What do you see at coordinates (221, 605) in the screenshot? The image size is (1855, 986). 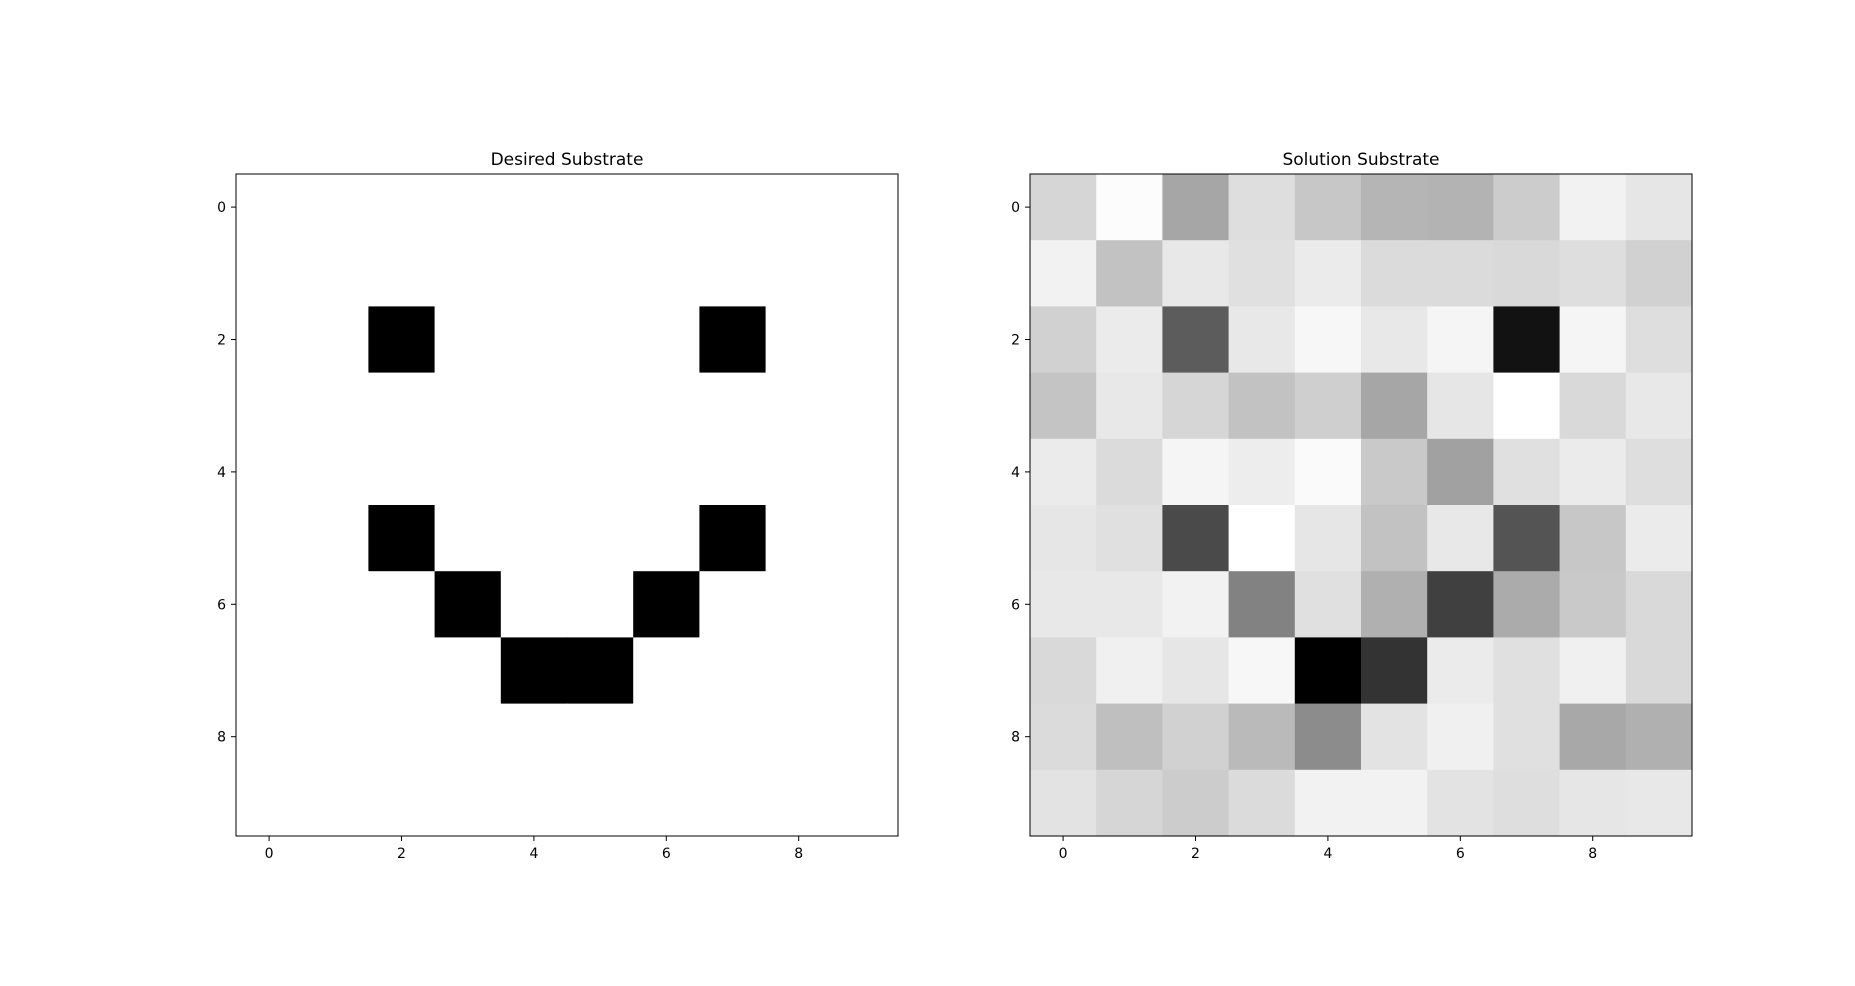 I see `y-tick-label: 6` at bounding box center [221, 605].